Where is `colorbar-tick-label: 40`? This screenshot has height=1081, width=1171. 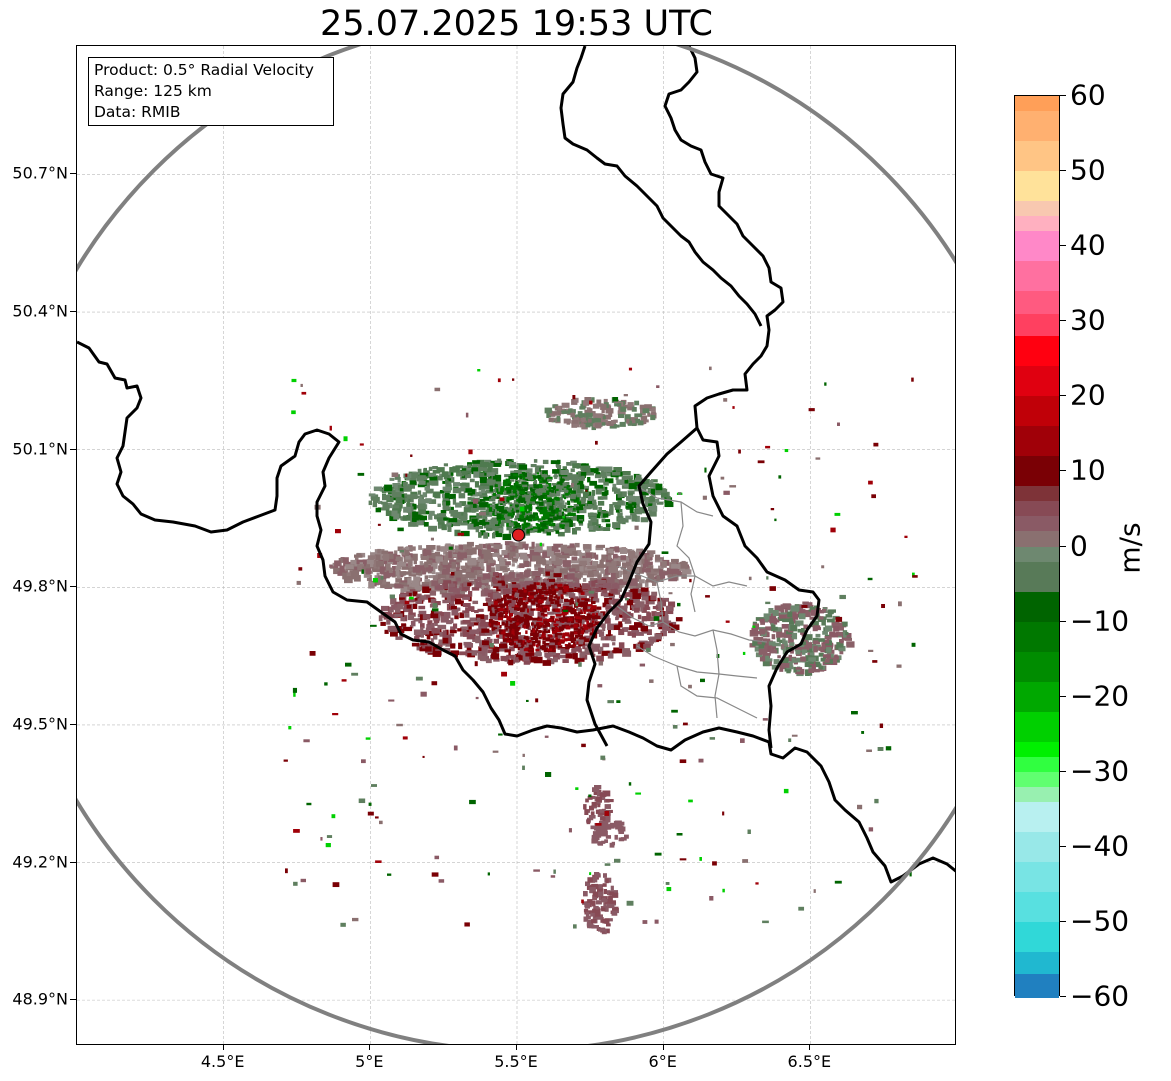
colorbar-tick-label: 40 is located at coordinates (1088, 245).